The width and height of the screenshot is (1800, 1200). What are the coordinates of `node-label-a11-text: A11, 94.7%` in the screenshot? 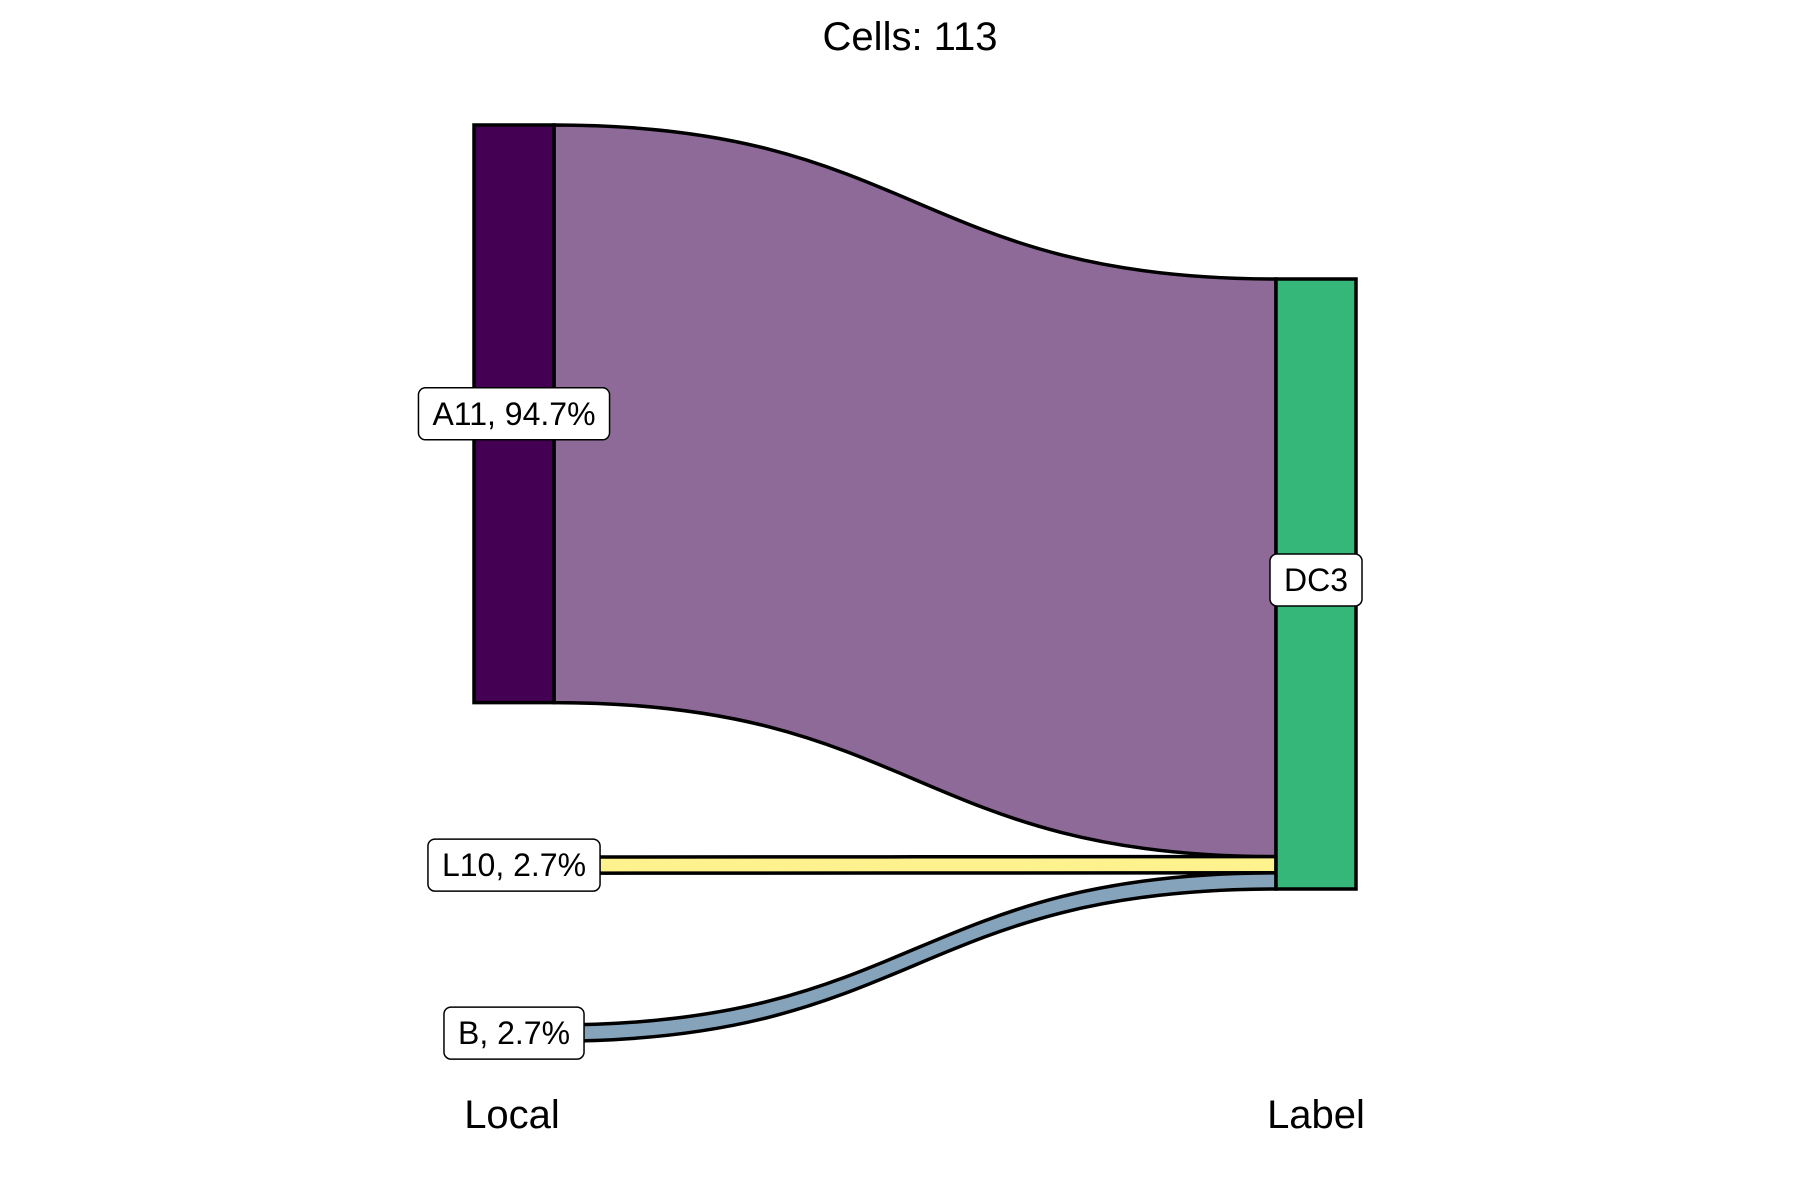 It's located at (513, 414).